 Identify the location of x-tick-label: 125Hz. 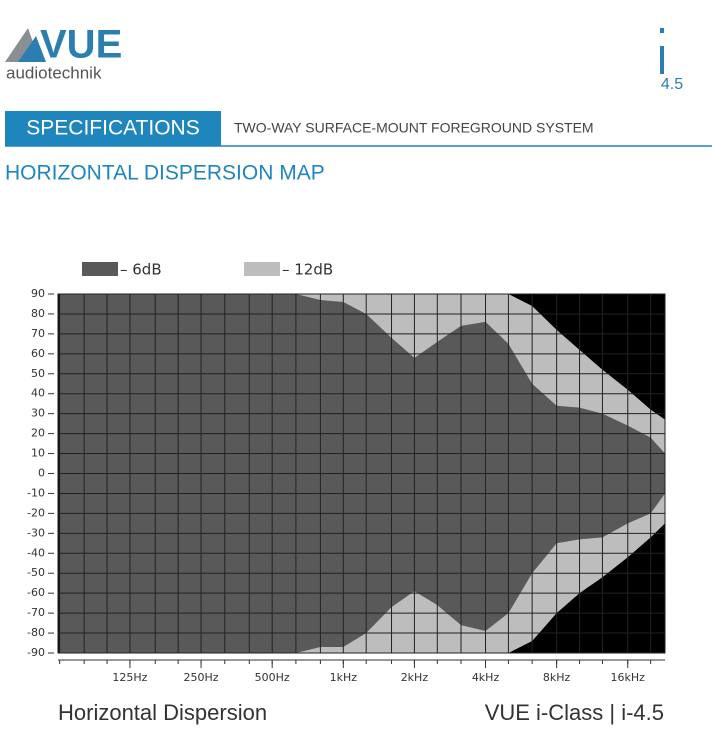
(129, 677).